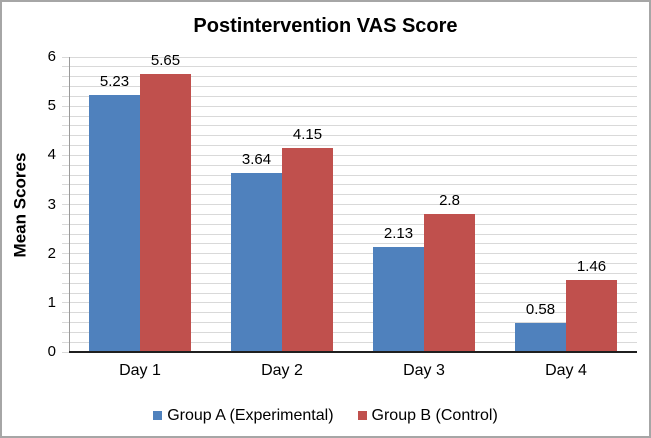 The height and width of the screenshot is (438, 651). What do you see at coordinates (398, 234) in the screenshot?
I see `bar-value-label: 2.13` at bounding box center [398, 234].